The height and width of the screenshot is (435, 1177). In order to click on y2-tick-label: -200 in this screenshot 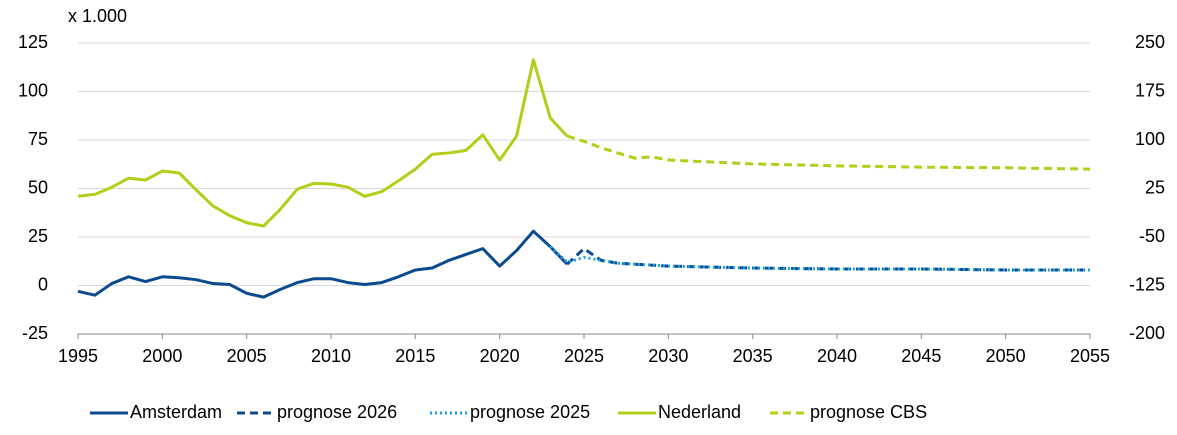, I will do `click(1147, 333)`.